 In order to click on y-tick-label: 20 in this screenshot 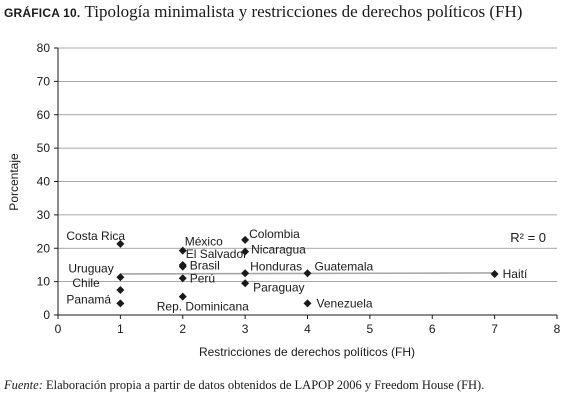, I will do `click(44, 248)`.